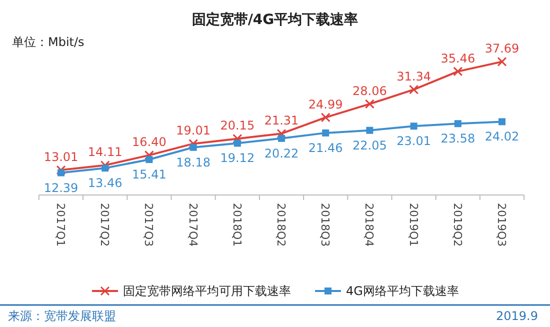  Describe the element at coordinates (325, 147) in the screenshot. I see `data-label: 21.46` at that location.